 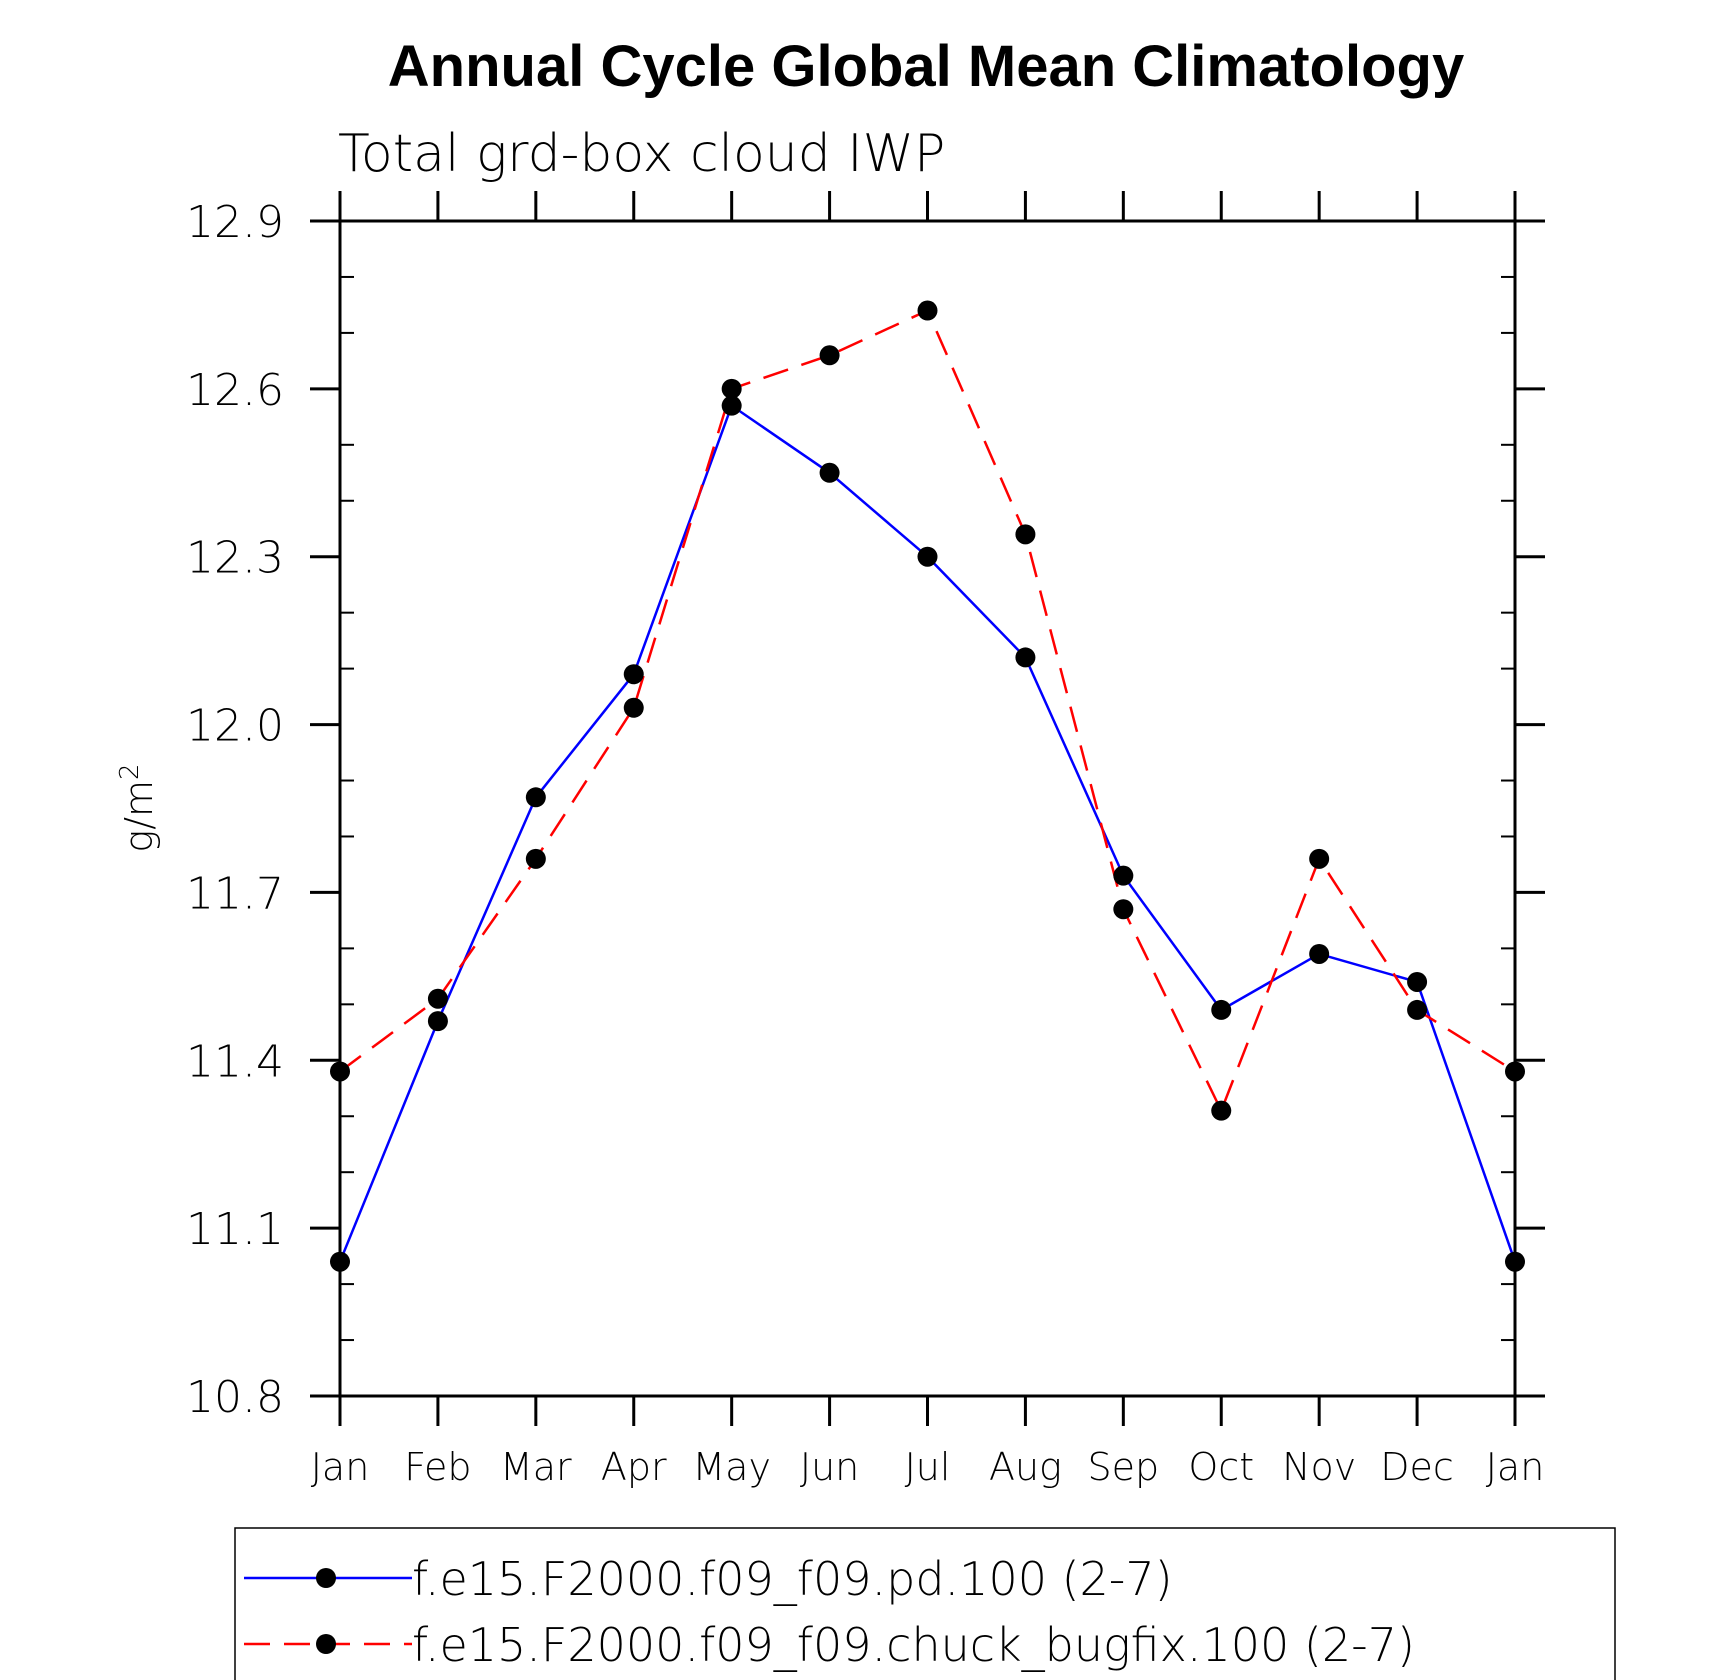 I want to click on y-axis-label-superscript: 2, so click(x=130, y=771).